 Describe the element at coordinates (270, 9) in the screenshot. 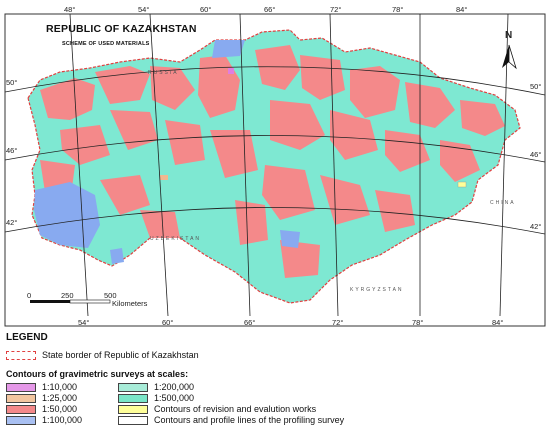

I see `lon-top-66: 66°` at that location.